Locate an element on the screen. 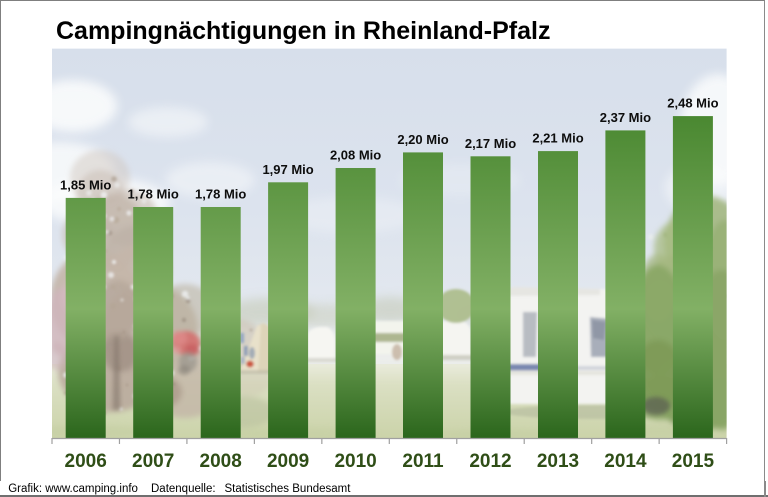  svg-text: Datenquelle: is located at coordinates (183, 489).